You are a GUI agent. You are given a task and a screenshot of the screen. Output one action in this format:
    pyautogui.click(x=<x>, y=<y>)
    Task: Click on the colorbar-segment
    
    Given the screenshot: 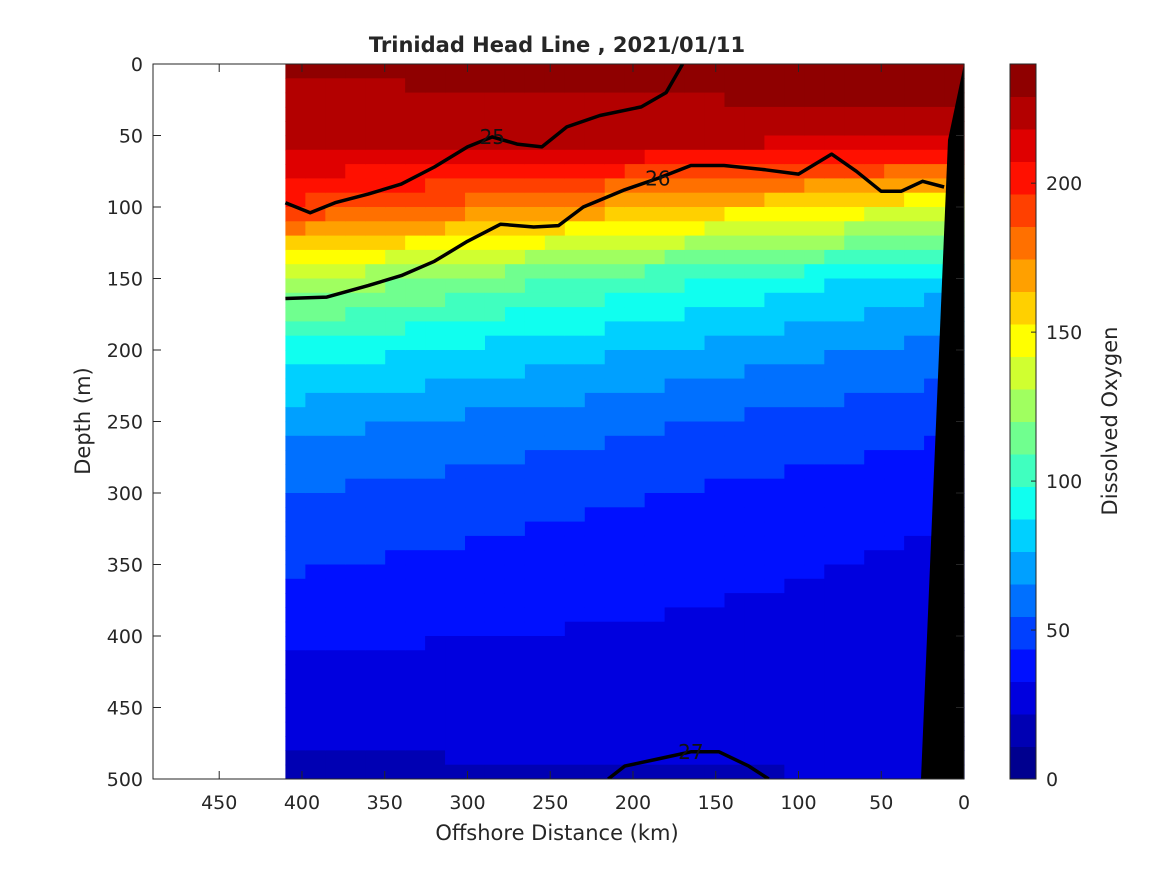 What is the action you would take?
    pyautogui.click(x=1023, y=178)
    